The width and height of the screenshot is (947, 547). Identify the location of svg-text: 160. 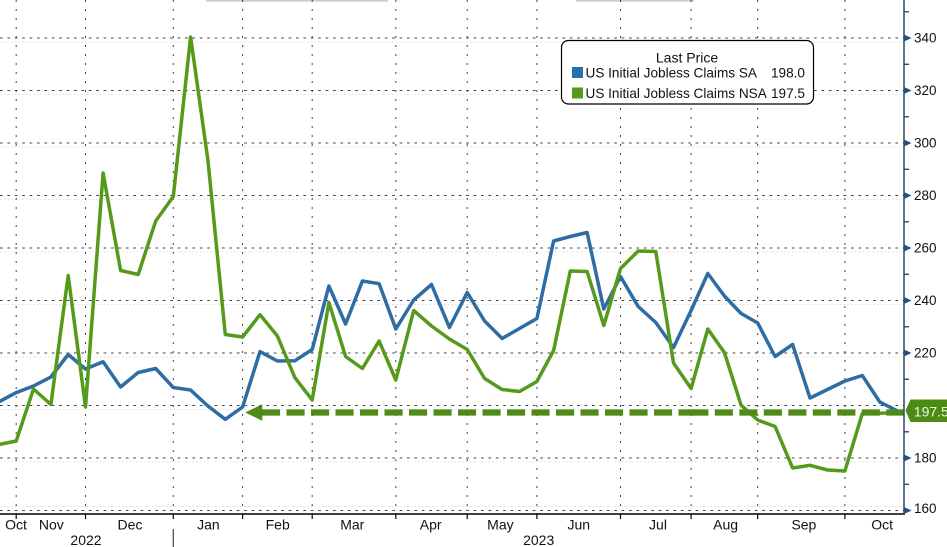
(925, 508).